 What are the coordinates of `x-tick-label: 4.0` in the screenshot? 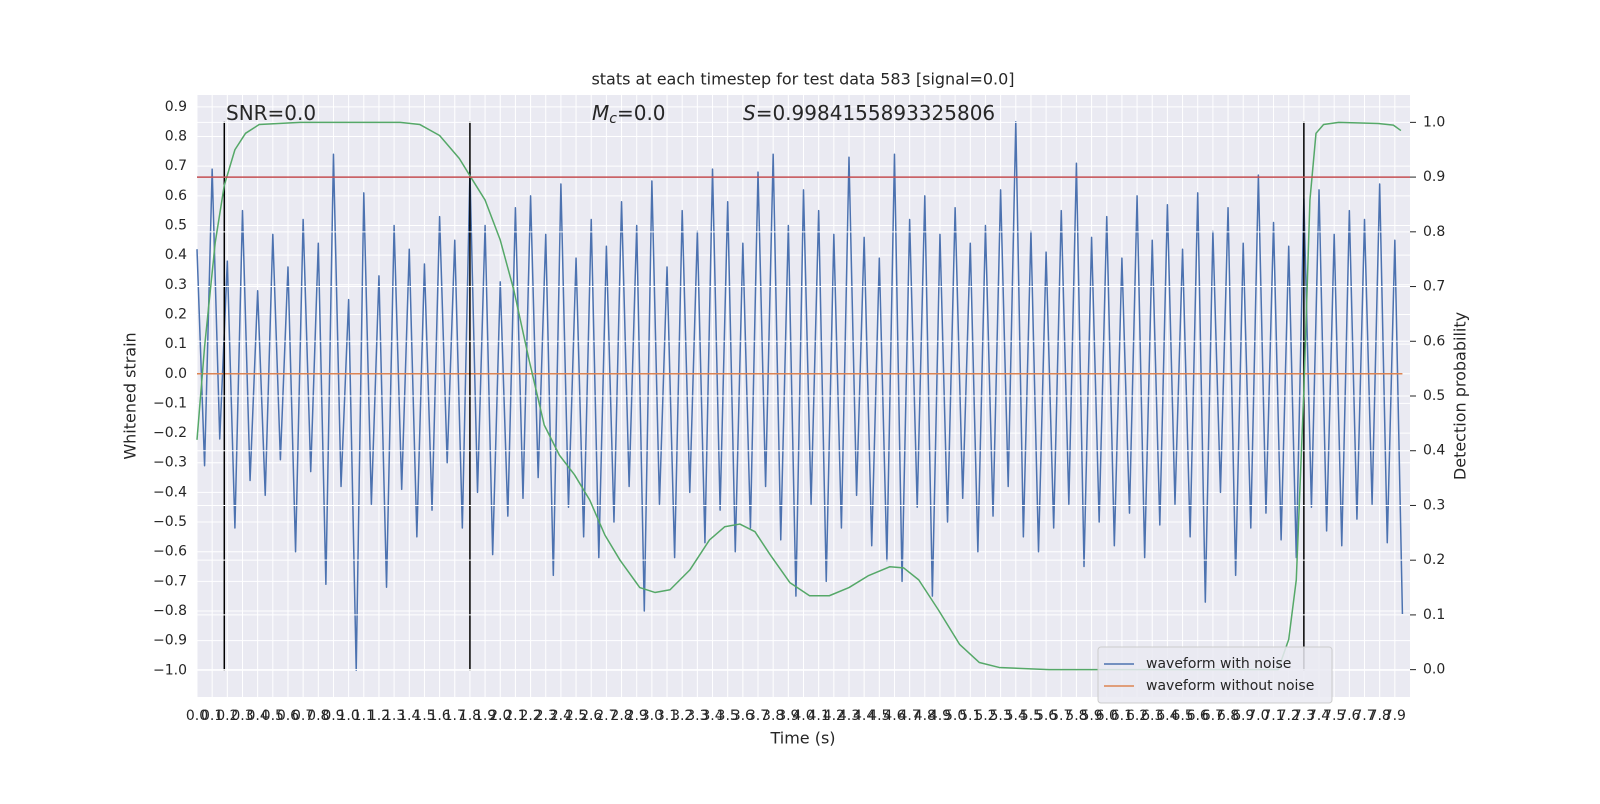 It's located at (803, 716).